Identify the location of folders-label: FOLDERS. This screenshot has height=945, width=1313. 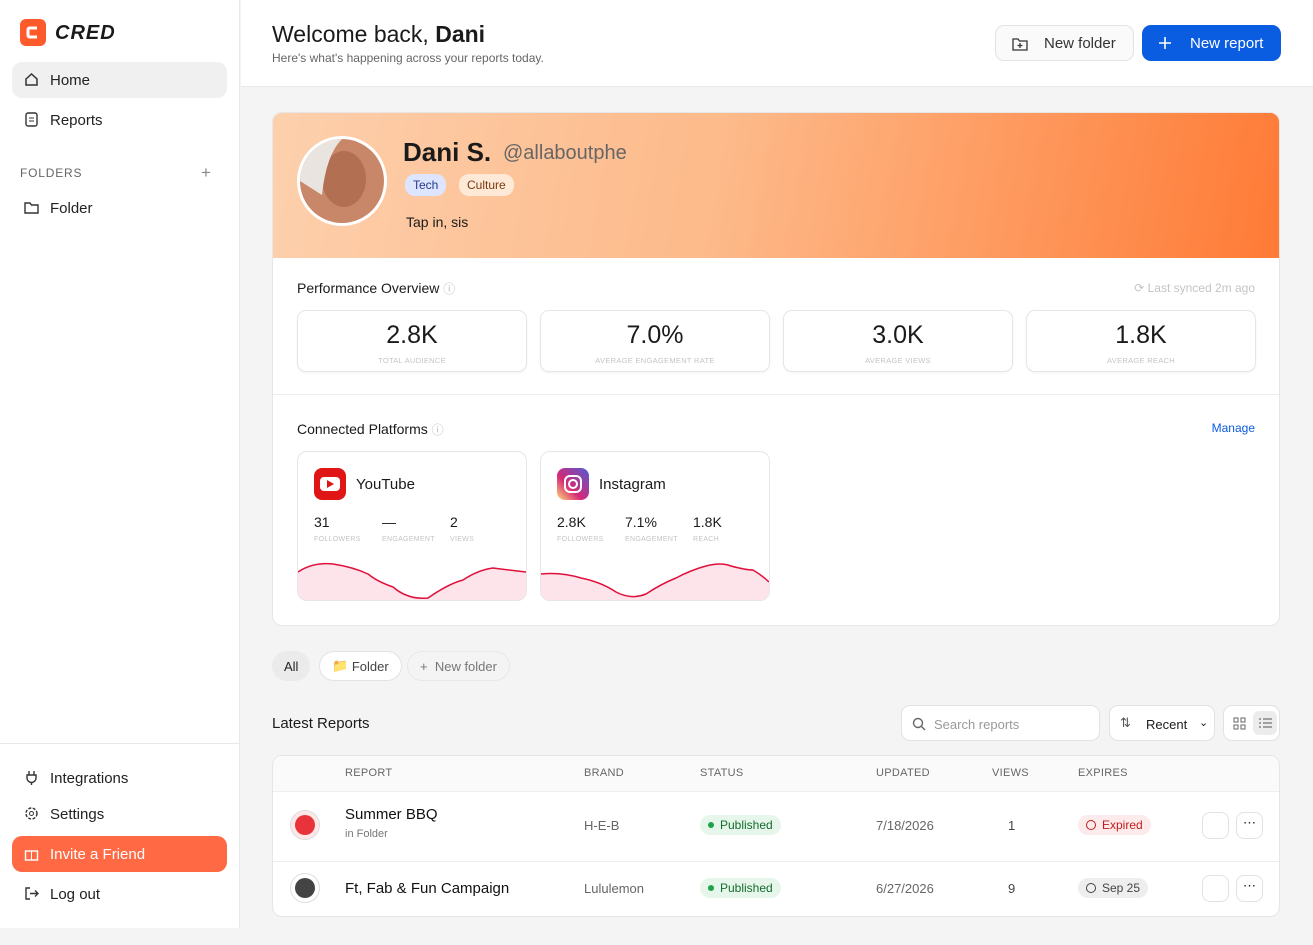
(51, 173).